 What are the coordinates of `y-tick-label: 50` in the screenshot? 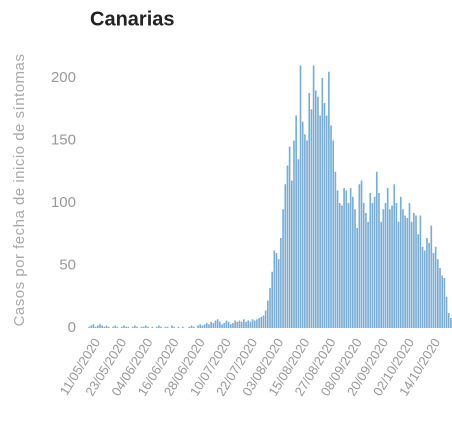 It's located at (67, 264).